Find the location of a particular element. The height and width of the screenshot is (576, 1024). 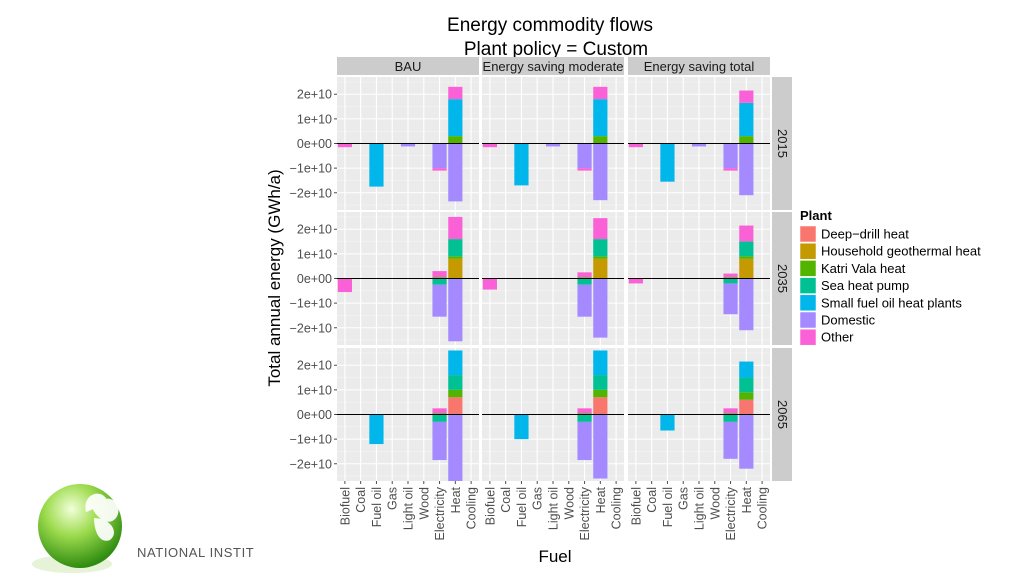

facet-label-bau: BAU is located at coordinates (408, 66).